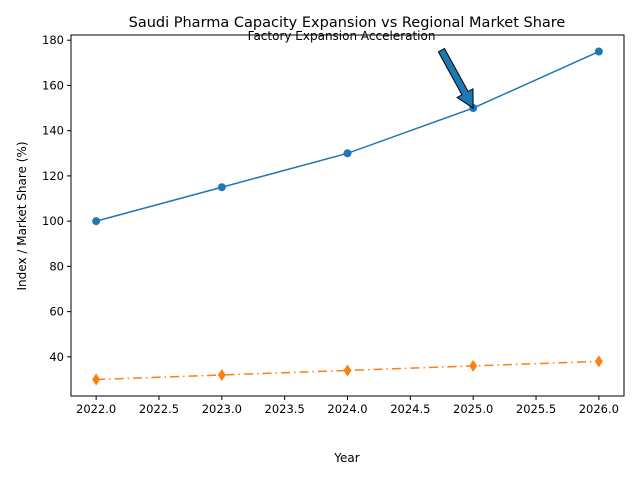 This screenshot has width=640, height=480. What do you see at coordinates (455, 78) in the screenshot?
I see `annotation-arrow` at bounding box center [455, 78].